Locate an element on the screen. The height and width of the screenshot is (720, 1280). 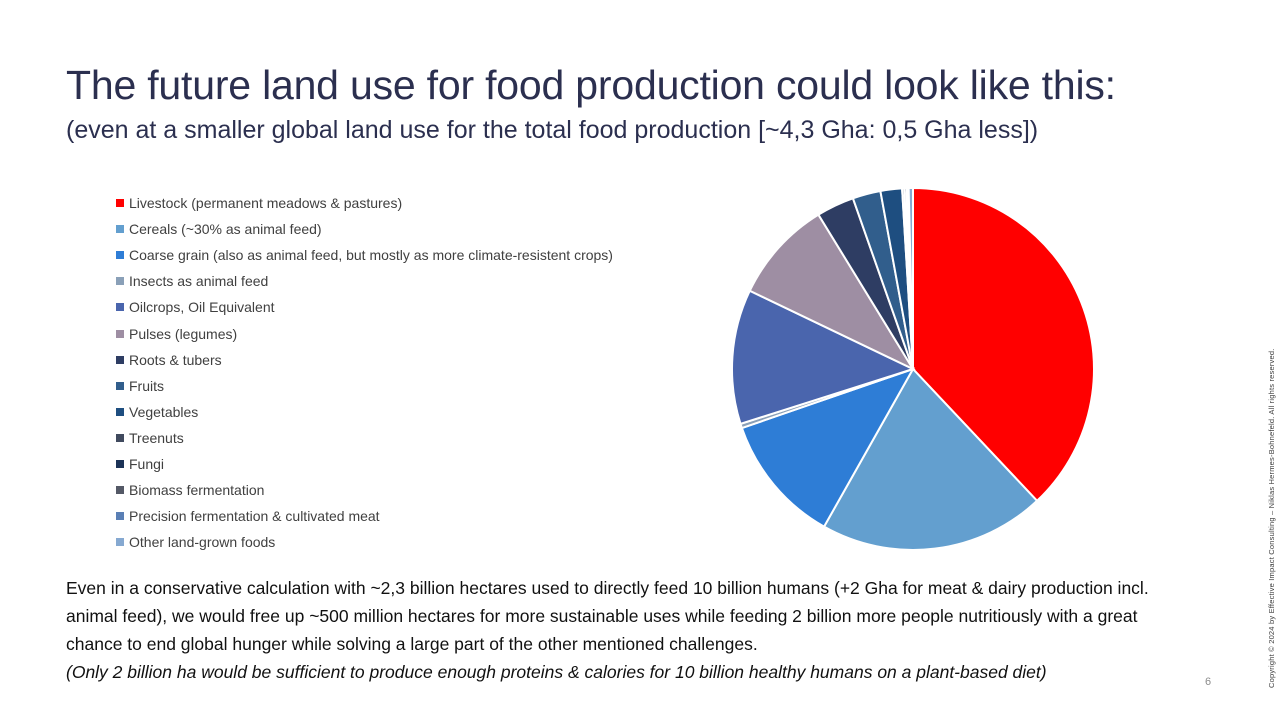
legend-item: Fungi is located at coordinates (364, 464).